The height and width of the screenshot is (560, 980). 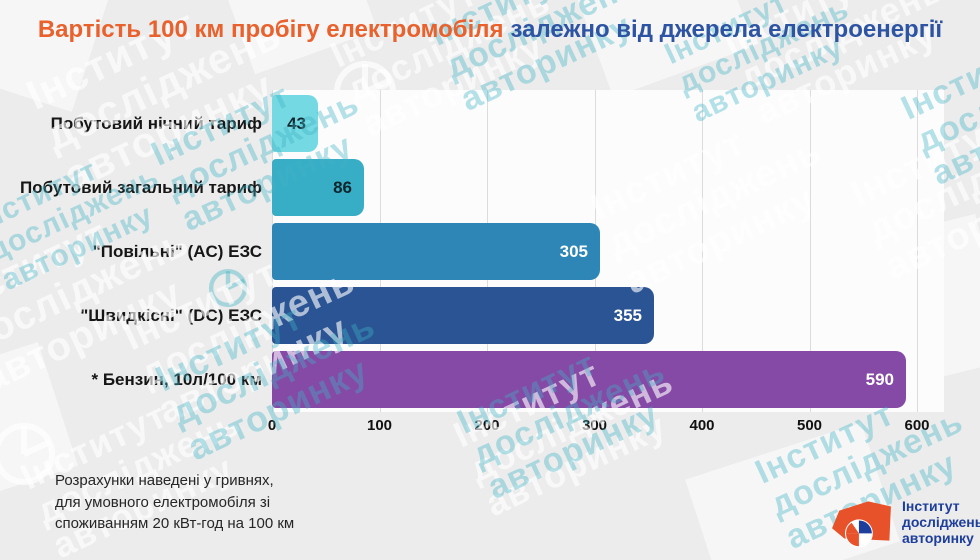 What do you see at coordinates (164, 480) in the screenshot?
I see `footnote-line: Розрахунки наведені у гривнях,` at bounding box center [164, 480].